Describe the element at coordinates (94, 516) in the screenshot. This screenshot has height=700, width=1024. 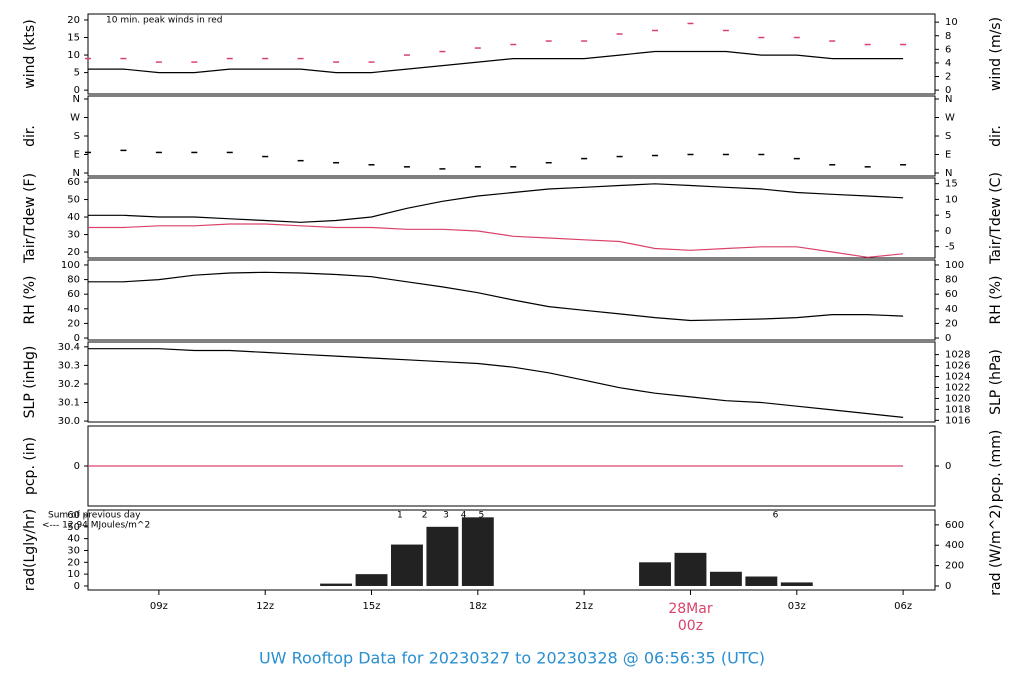
I see `note: Sum of previous day` at that location.